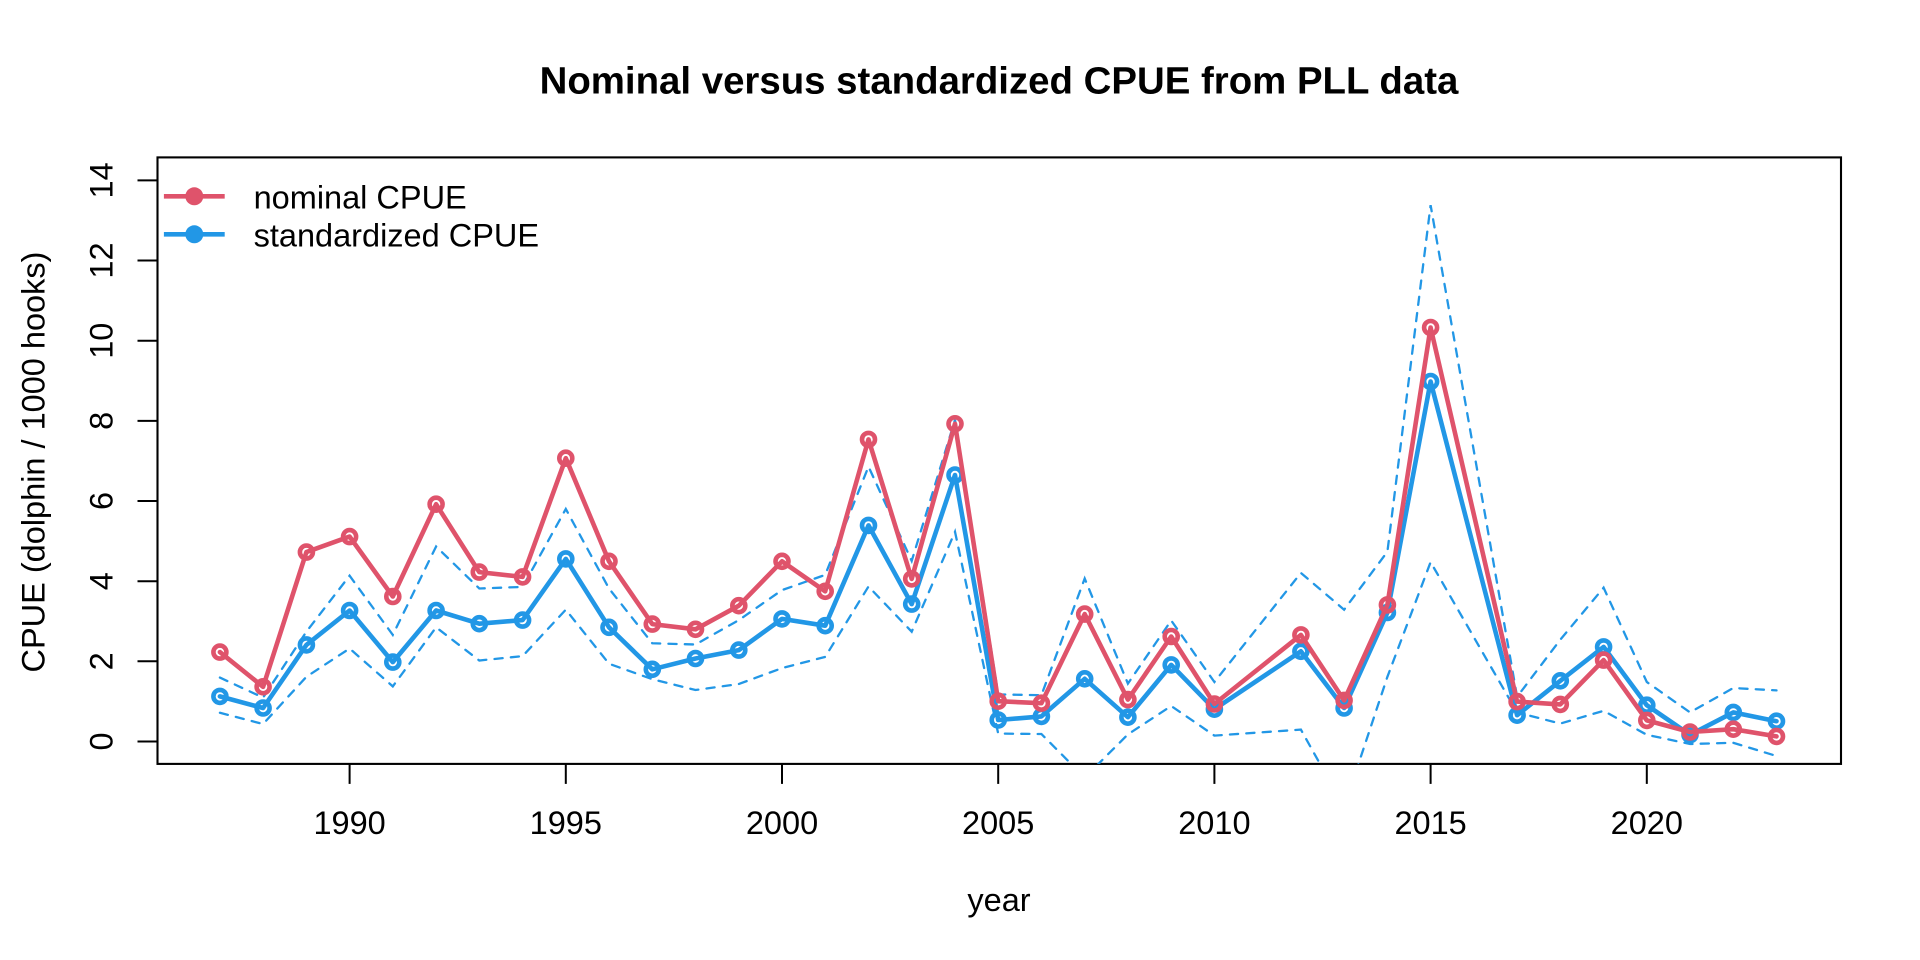  Describe the element at coordinates (1430, 823) in the screenshot. I see `svg-text: 2015` at that location.